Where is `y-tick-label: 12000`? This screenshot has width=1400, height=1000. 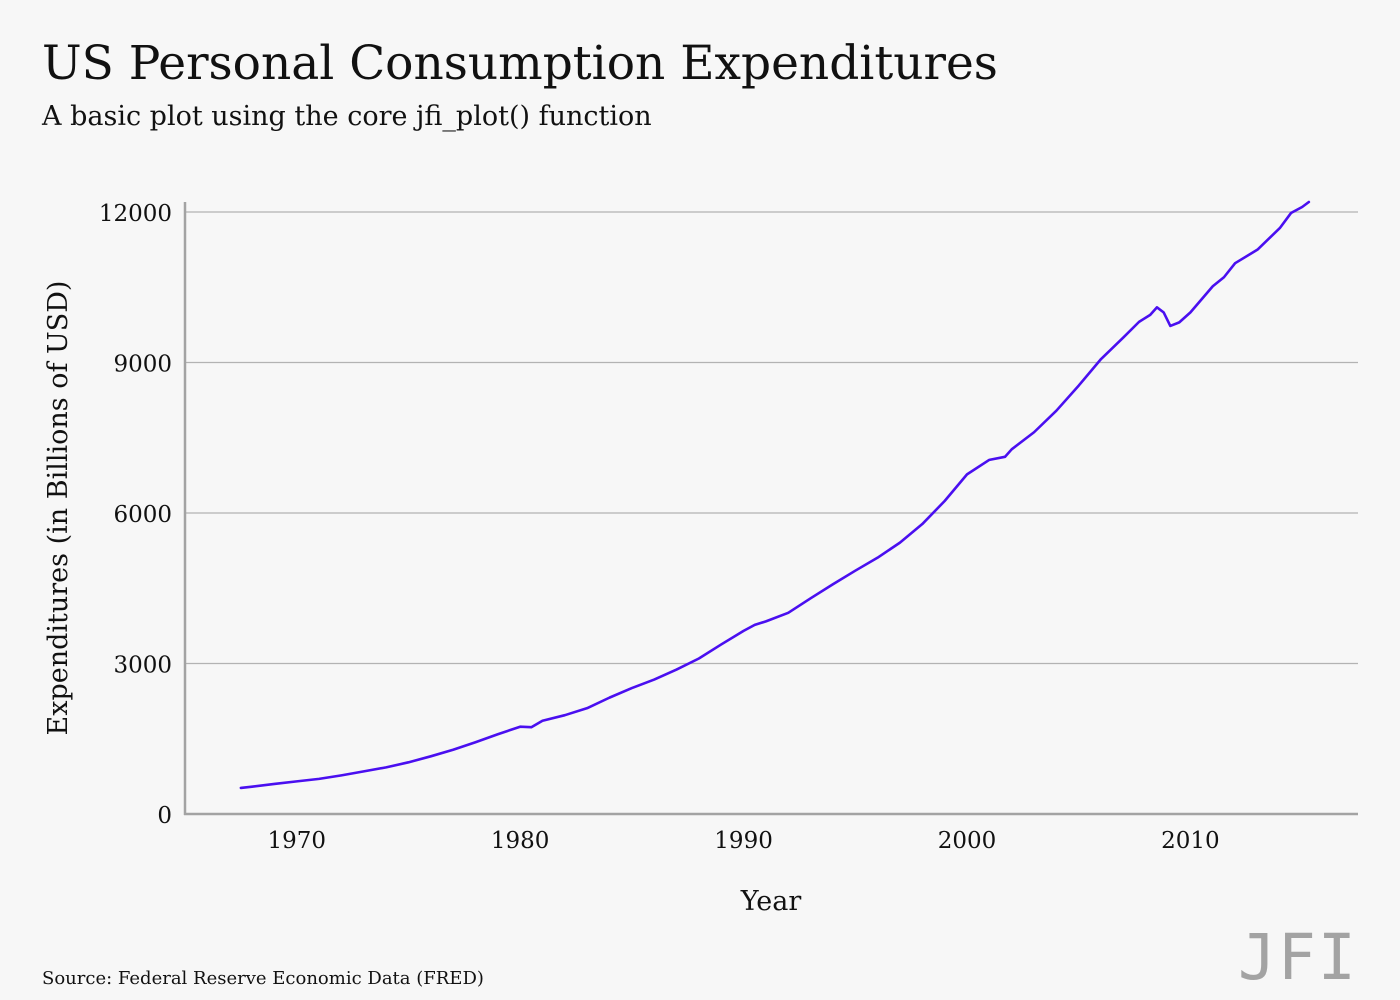 y-tick-label: 12000 is located at coordinates (135, 214).